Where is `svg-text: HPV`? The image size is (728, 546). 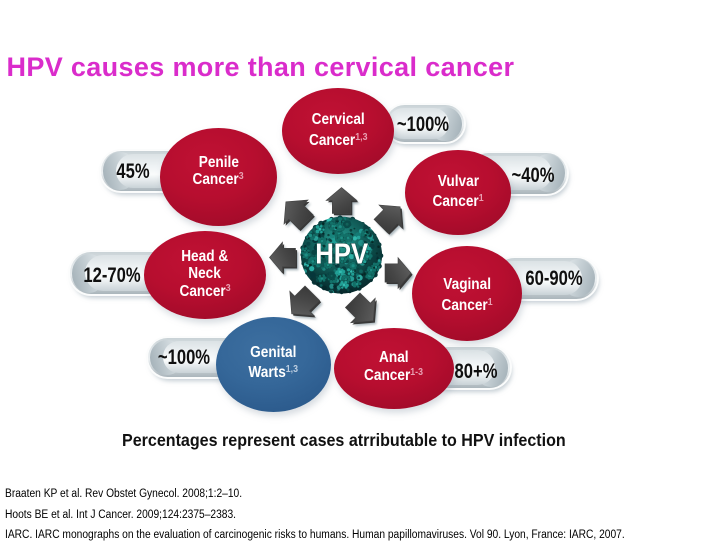
svg-text: HPV is located at coordinates (341, 255).